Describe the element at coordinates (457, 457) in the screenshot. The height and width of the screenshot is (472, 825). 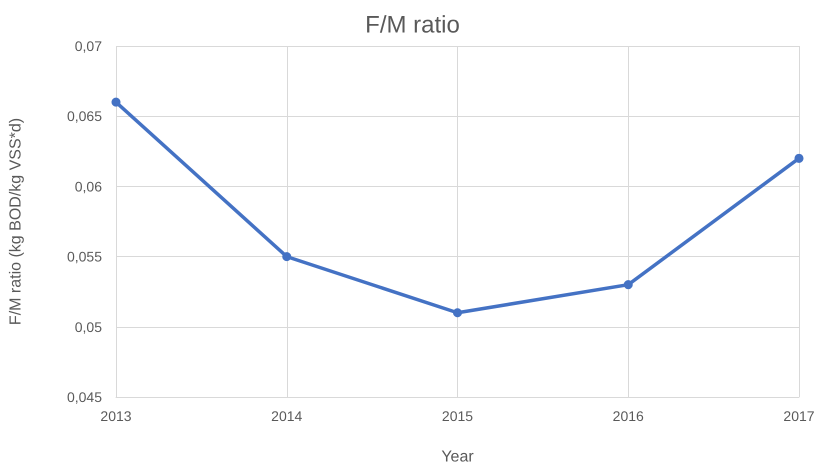
I see `x-axis-title: Year` at that location.